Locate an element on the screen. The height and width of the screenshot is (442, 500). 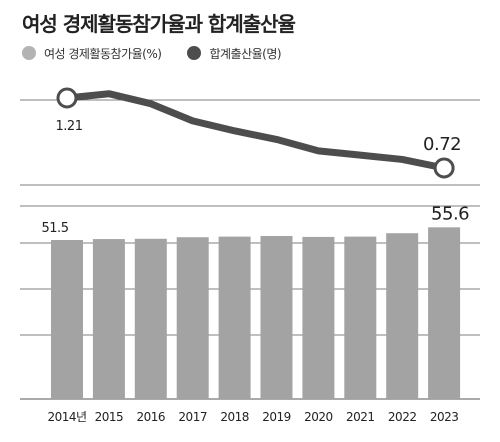
chart-title: 여성 경제활동참가율과 합계출산율 is located at coordinates (159, 24).